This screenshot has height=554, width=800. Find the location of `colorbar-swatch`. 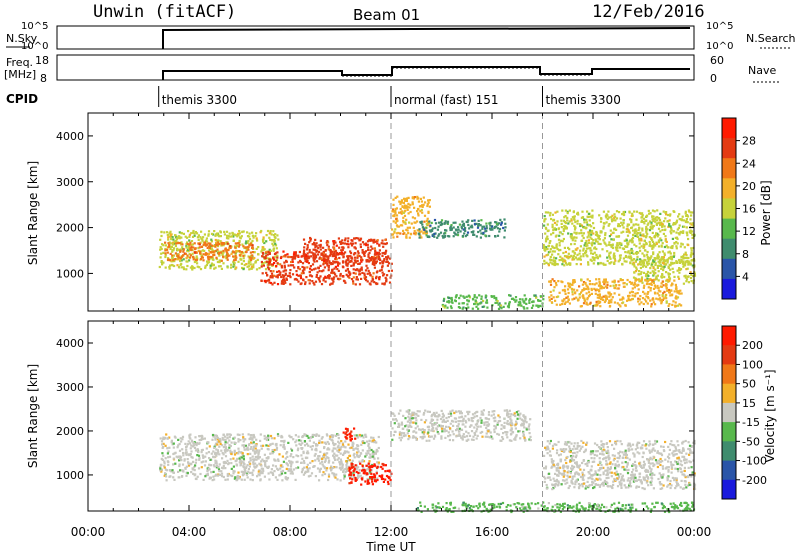

colorbar-swatch is located at coordinates (729, 229).